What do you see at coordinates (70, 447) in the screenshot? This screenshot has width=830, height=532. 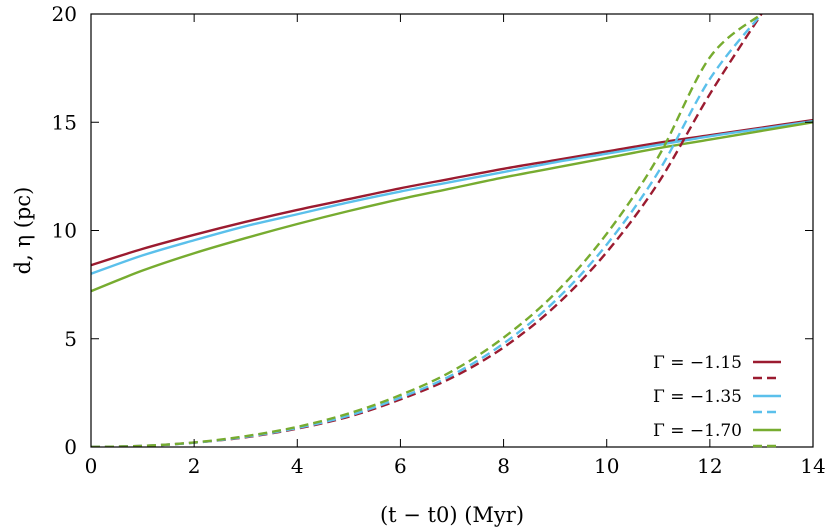 I see `y-tick-label: 0` at bounding box center [70, 447].